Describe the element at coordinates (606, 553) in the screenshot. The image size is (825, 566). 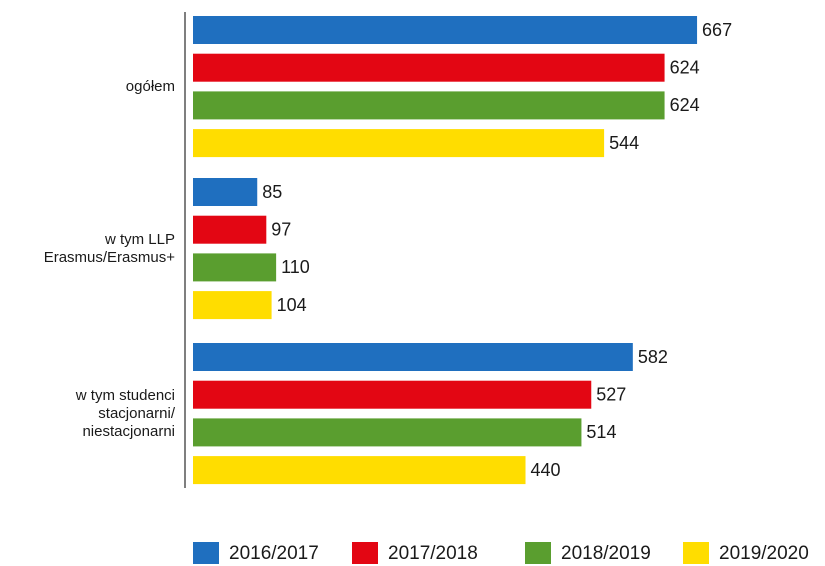
I see `legend-label: 2018/2019` at that location.